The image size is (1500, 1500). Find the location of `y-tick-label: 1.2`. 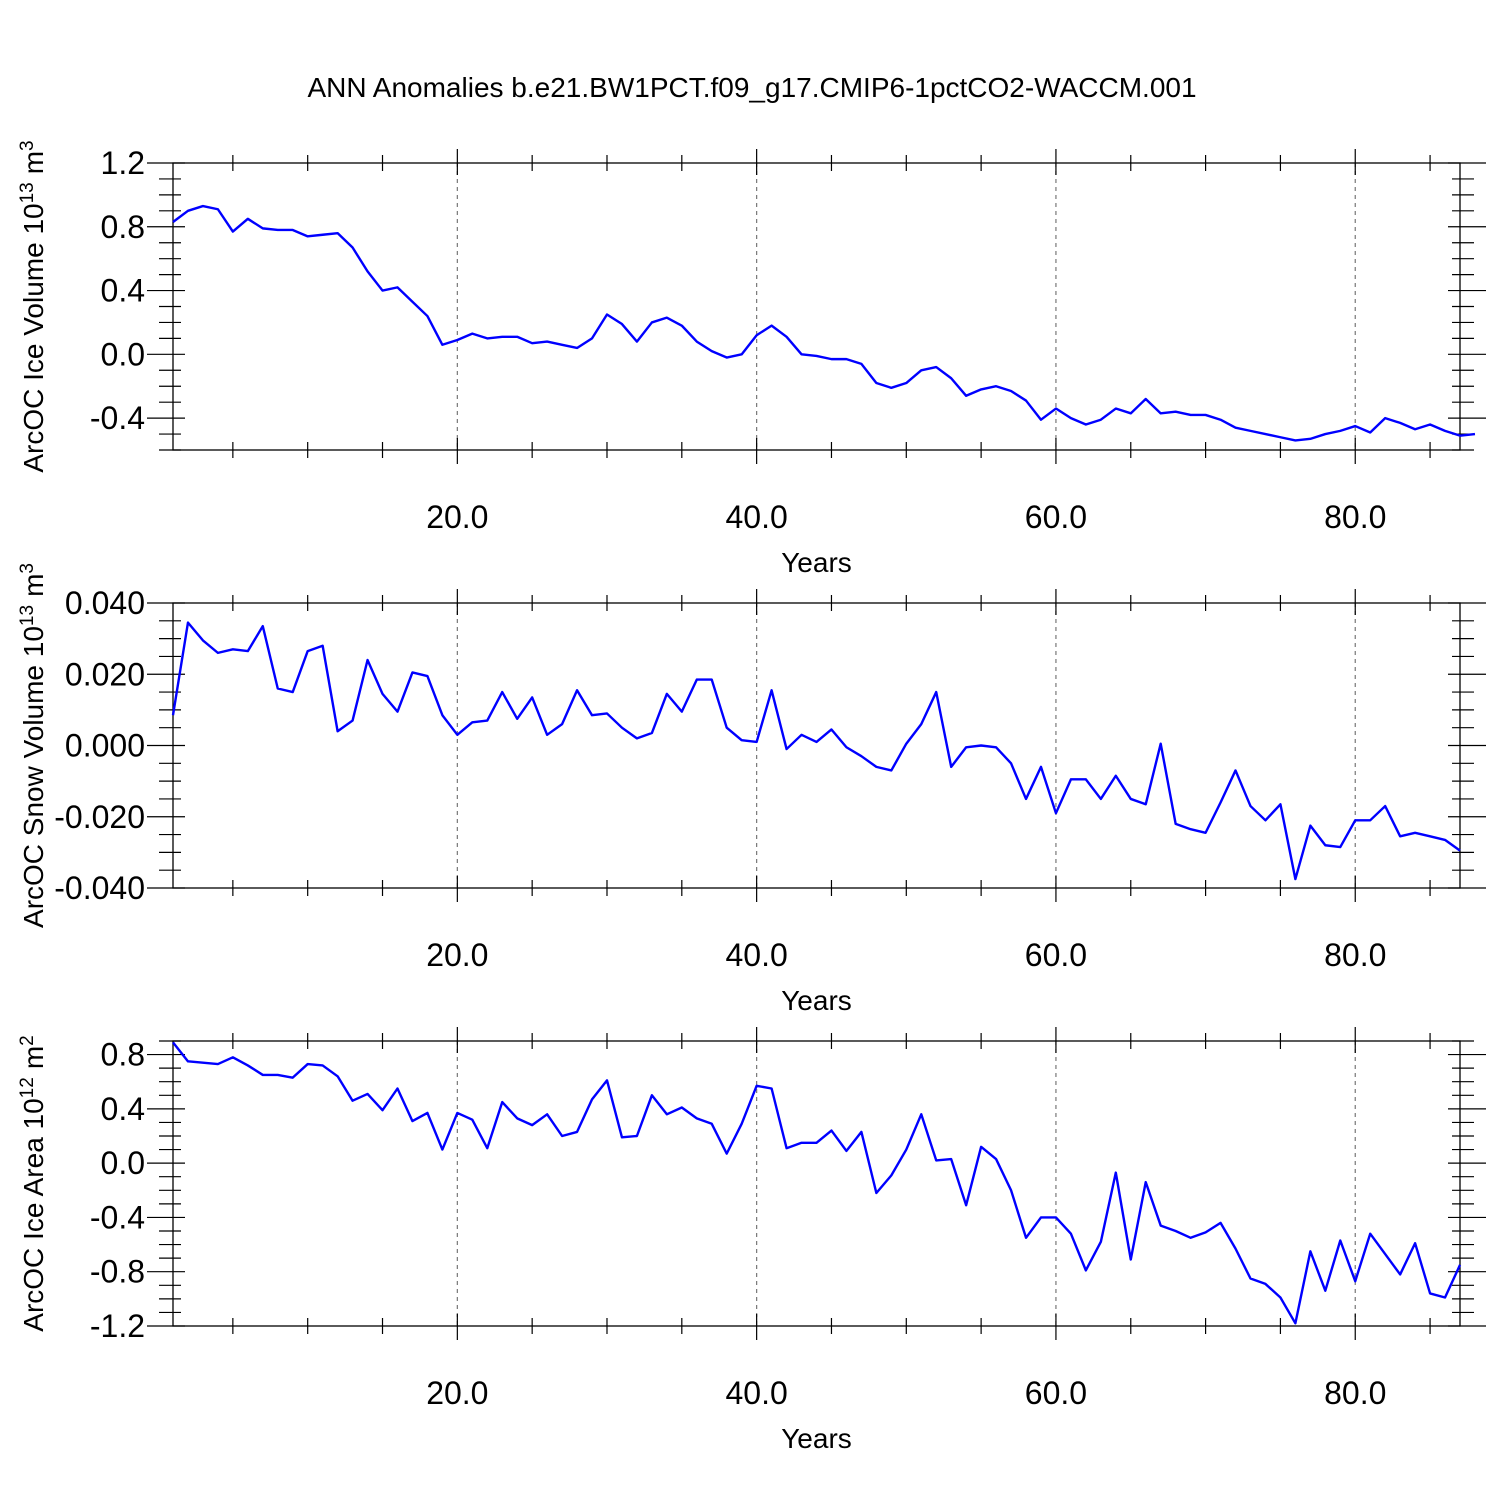

y-tick-label: 1.2 is located at coordinates (123, 163).